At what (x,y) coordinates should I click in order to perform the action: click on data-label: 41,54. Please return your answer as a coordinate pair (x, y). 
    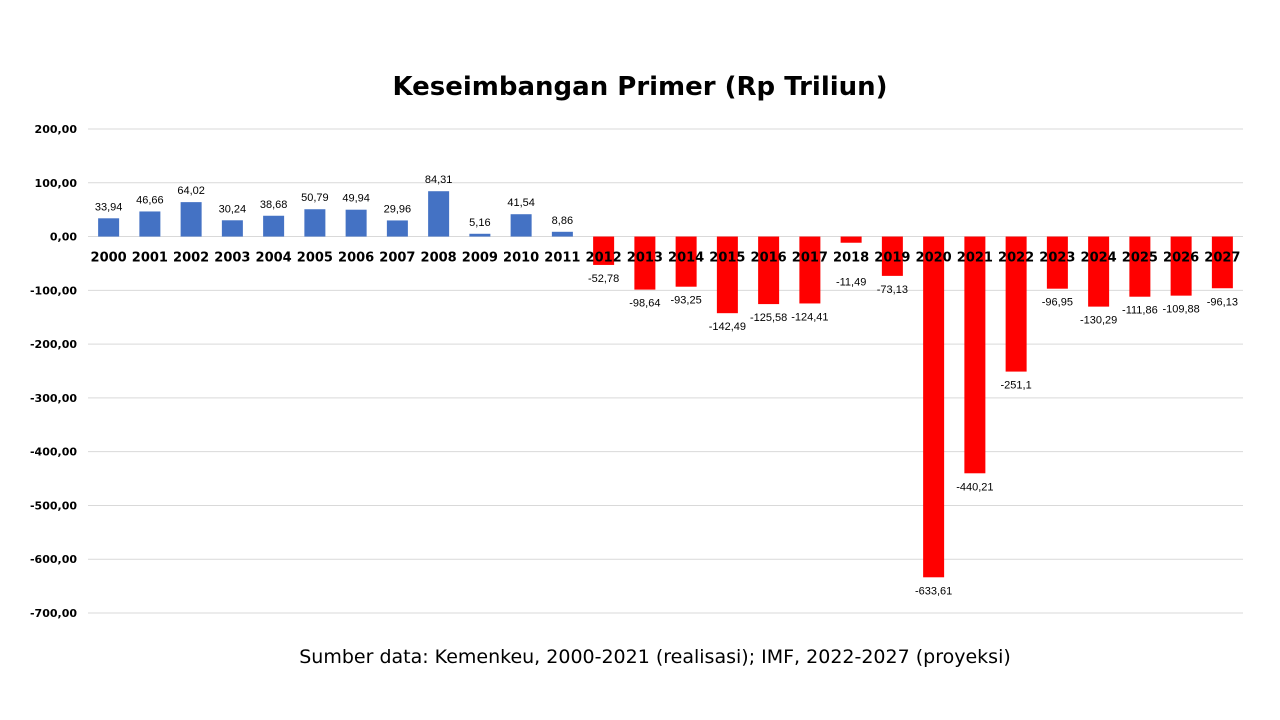
    Looking at the image, I should click on (521, 203).